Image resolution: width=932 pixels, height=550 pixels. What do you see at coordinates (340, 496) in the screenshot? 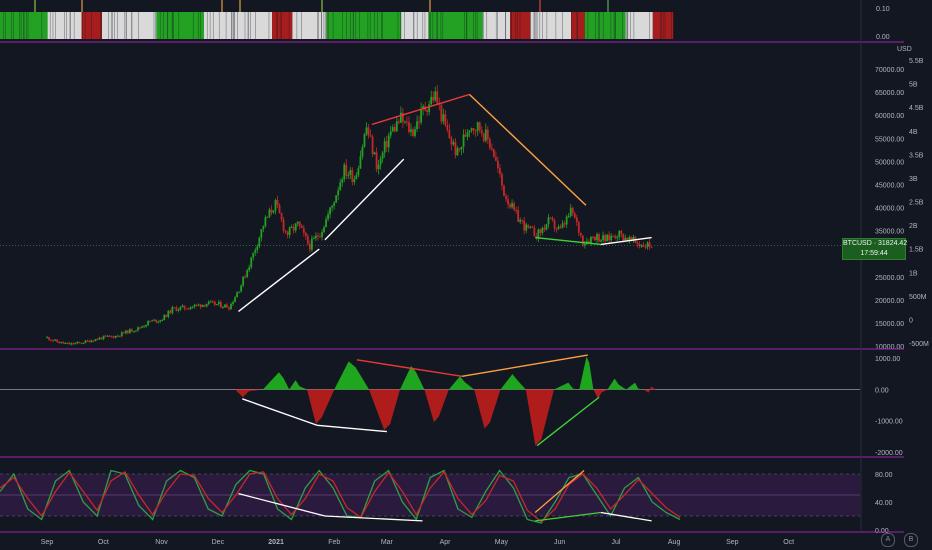
I see `stochastic-line-green` at bounding box center [340, 496].